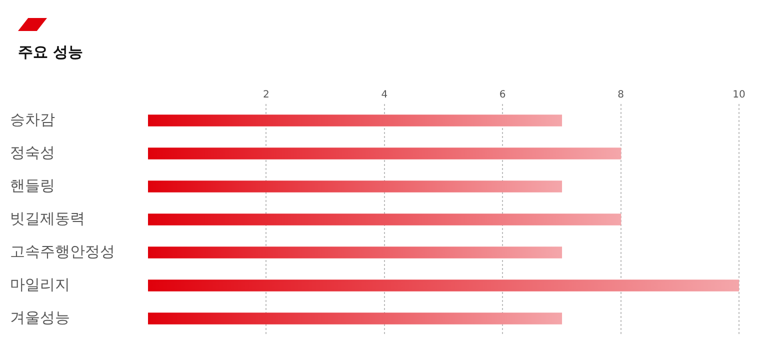 This screenshot has width=773, height=363. I want to click on y-tick-label: 승차감, so click(32, 119).